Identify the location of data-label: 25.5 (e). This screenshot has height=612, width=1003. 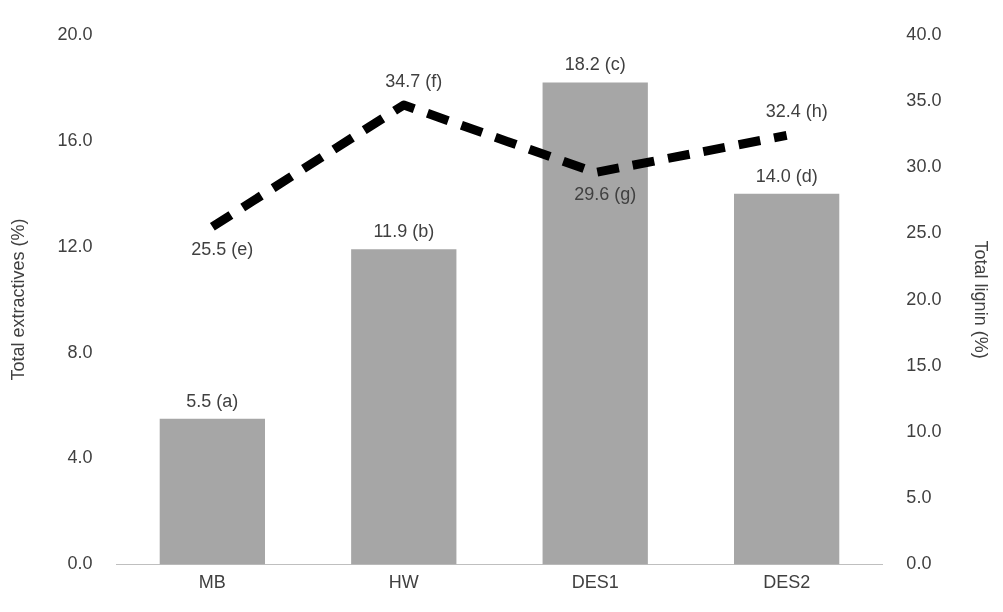
(222, 248).